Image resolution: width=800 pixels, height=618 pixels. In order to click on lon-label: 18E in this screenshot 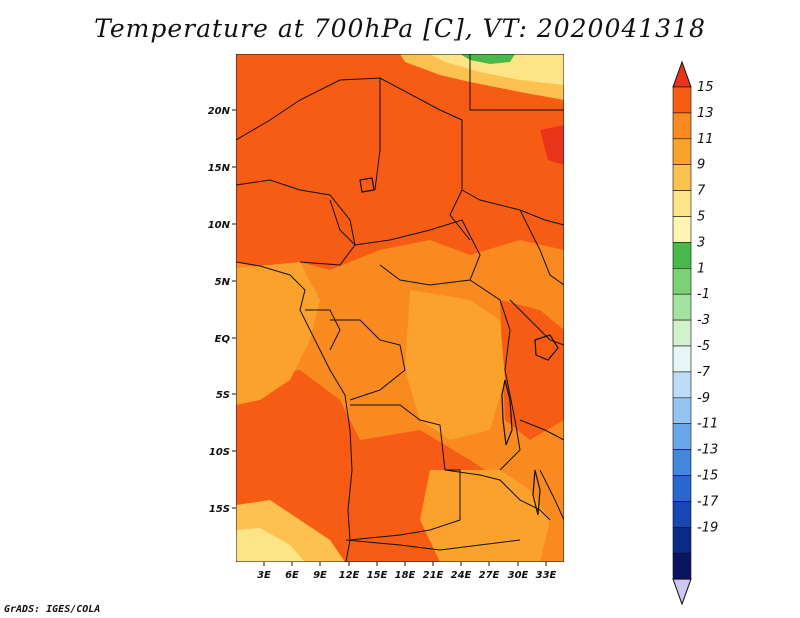, I will do `click(405, 575)`.